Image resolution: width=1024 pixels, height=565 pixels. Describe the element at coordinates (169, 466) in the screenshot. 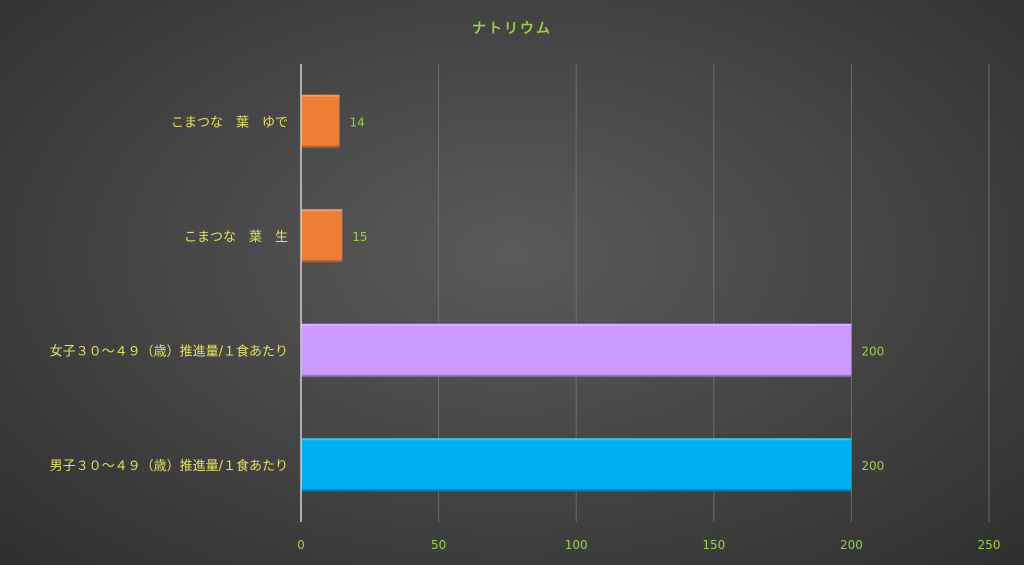

I see `category-label: 男子３０～４９（歳）推進量/１食あたり` at that location.